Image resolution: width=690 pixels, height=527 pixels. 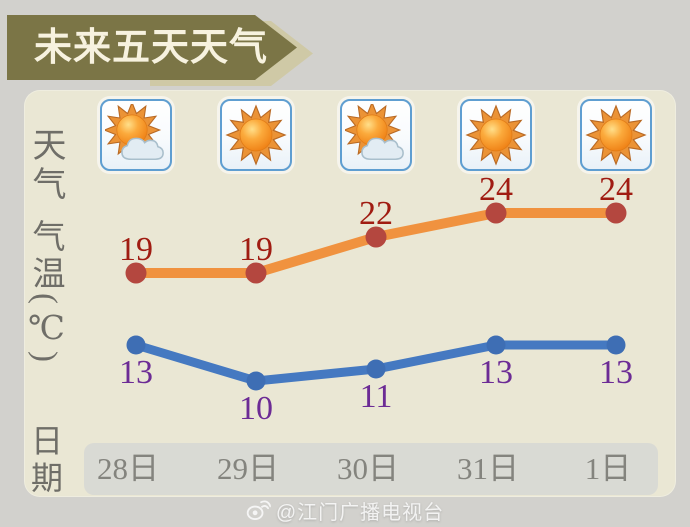 I want to click on row-label-temperature: 气温(℃), so click(x=45, y=292).